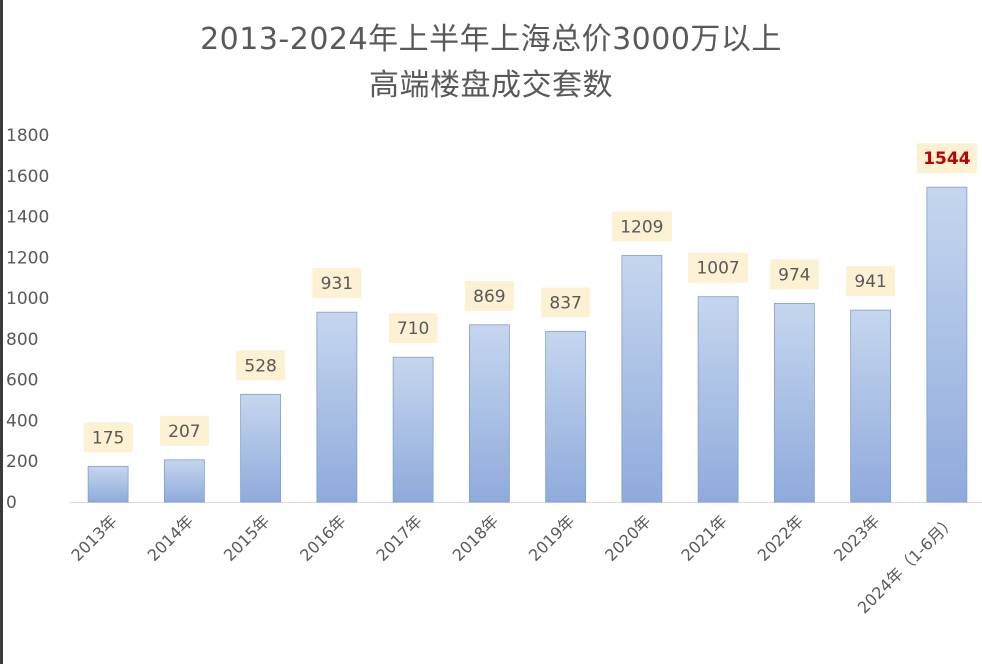  I want to click on data-label: 974, so click(794, 275).